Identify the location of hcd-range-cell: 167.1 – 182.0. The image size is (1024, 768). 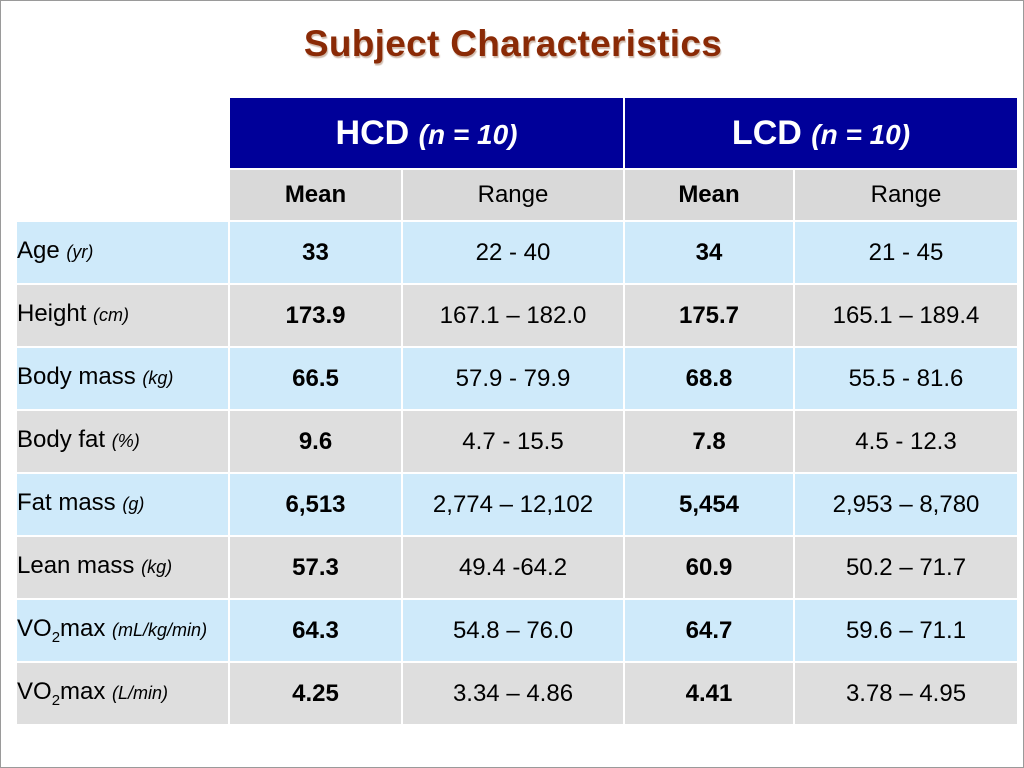
(513, 315).